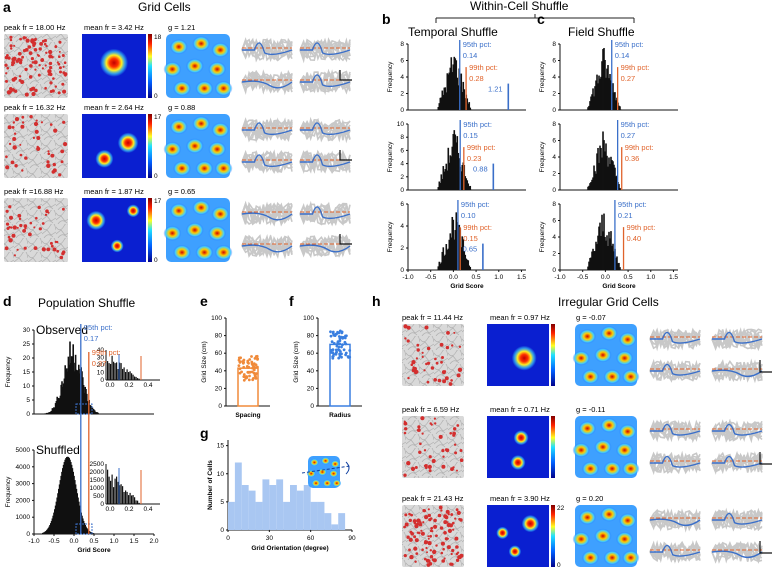 Image resolution: width=776 pixels, height=573 pixels. I want to click on colorbar-min-label: 0, so click(156, 96).